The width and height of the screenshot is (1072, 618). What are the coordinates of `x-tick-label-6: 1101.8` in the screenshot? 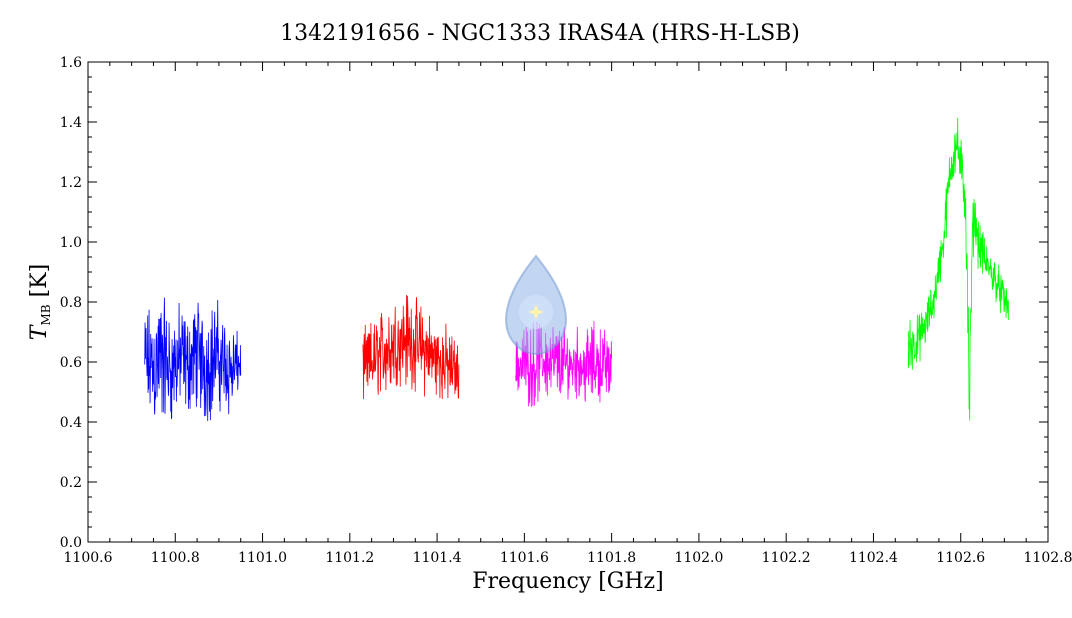 It's located at (611, 558).